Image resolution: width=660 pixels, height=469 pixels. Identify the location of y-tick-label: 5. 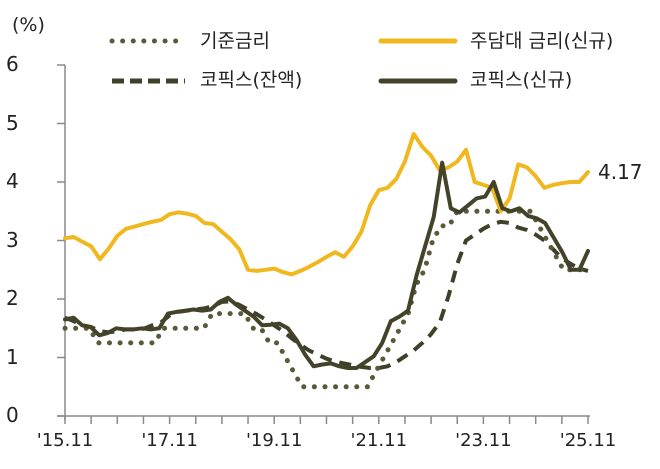
(12, 122).